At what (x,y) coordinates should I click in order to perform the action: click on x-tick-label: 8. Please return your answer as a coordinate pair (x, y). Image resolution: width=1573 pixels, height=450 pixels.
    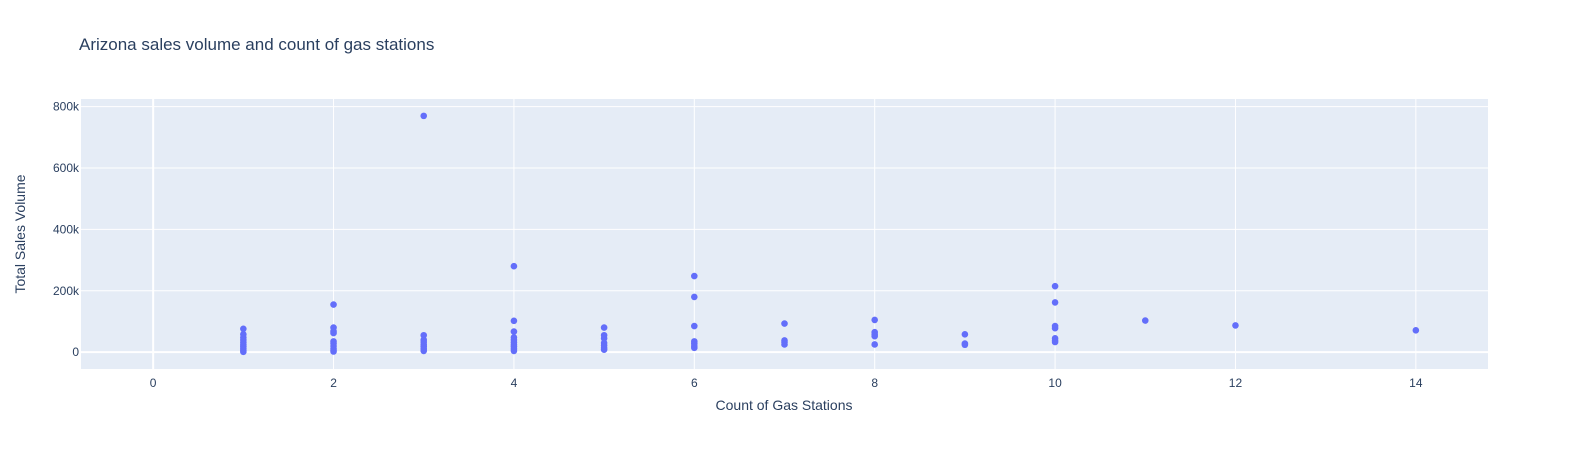
    Looking at the image, I should click on (874, 383).